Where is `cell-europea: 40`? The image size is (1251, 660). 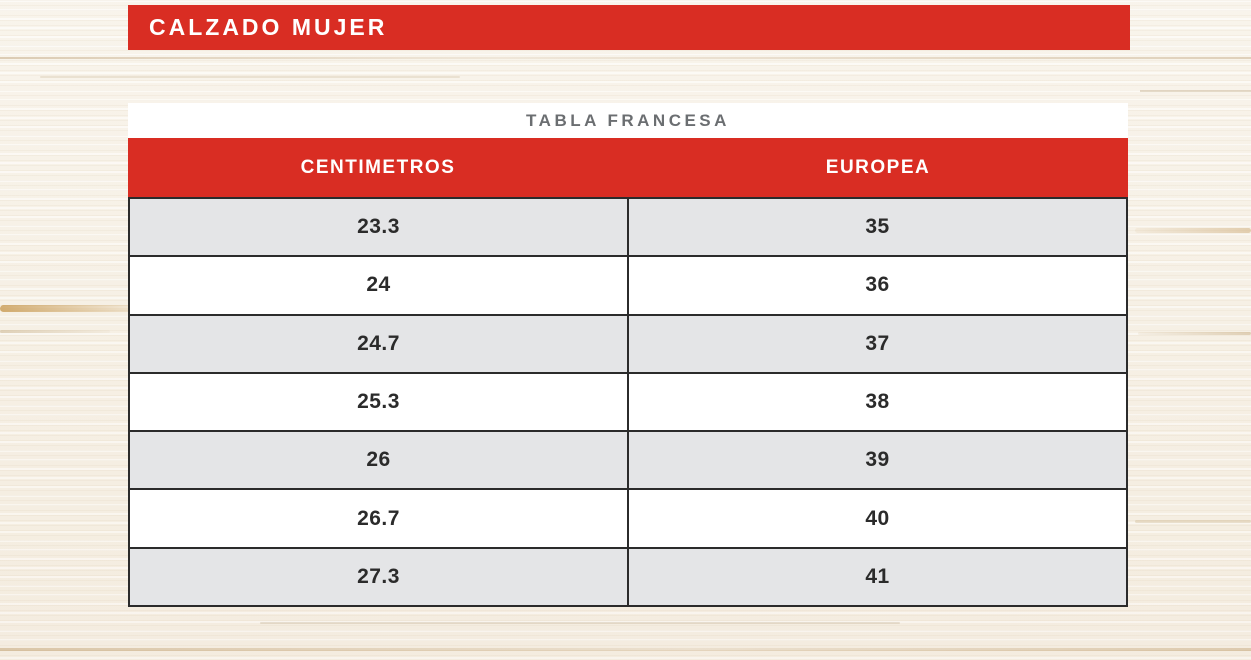 cell-europea: 40 is located at coordinates (877, 518).